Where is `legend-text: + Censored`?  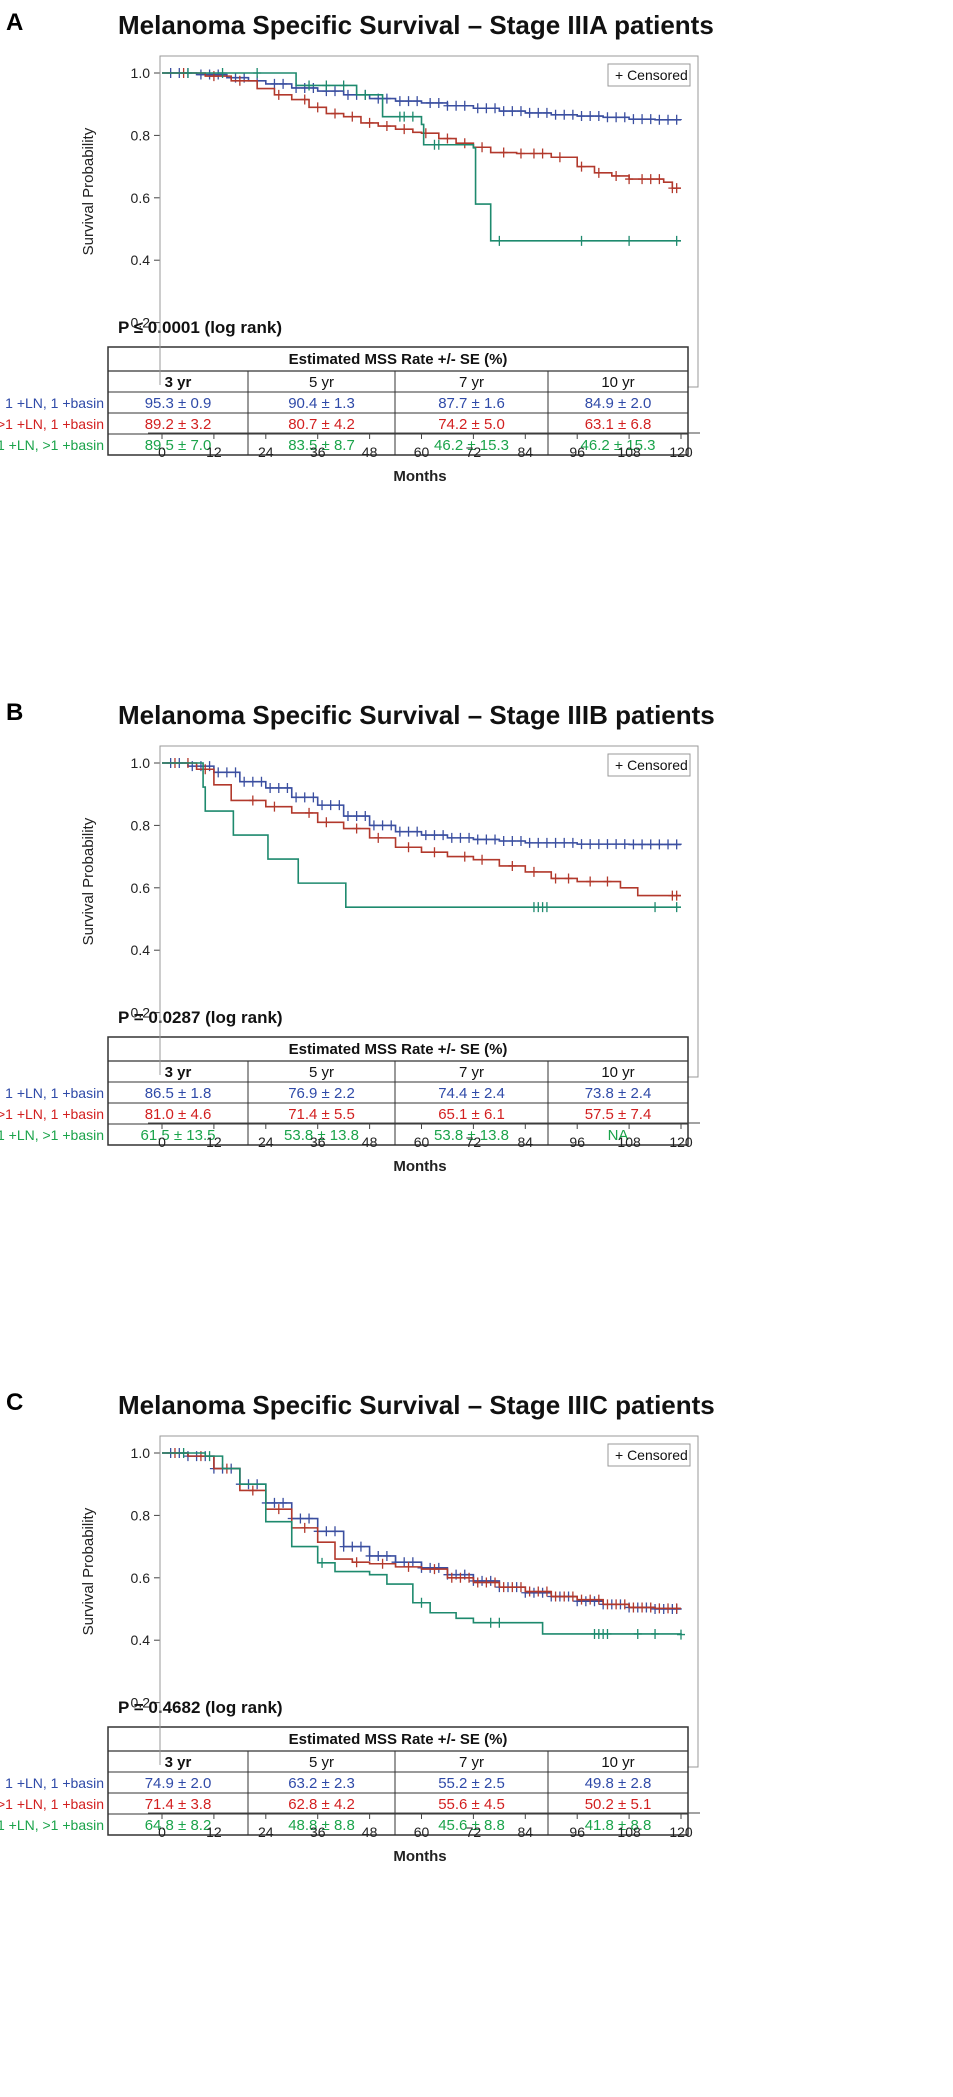 legend-text: + Censored is located at coordinates (651, 1455).